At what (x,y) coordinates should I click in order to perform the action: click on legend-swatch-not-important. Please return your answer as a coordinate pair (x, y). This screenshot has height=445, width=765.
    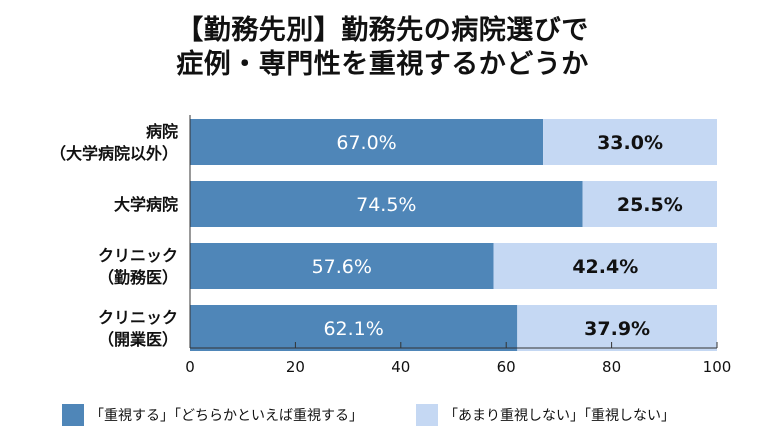
    Looking at the image, I should click on (427, 415).